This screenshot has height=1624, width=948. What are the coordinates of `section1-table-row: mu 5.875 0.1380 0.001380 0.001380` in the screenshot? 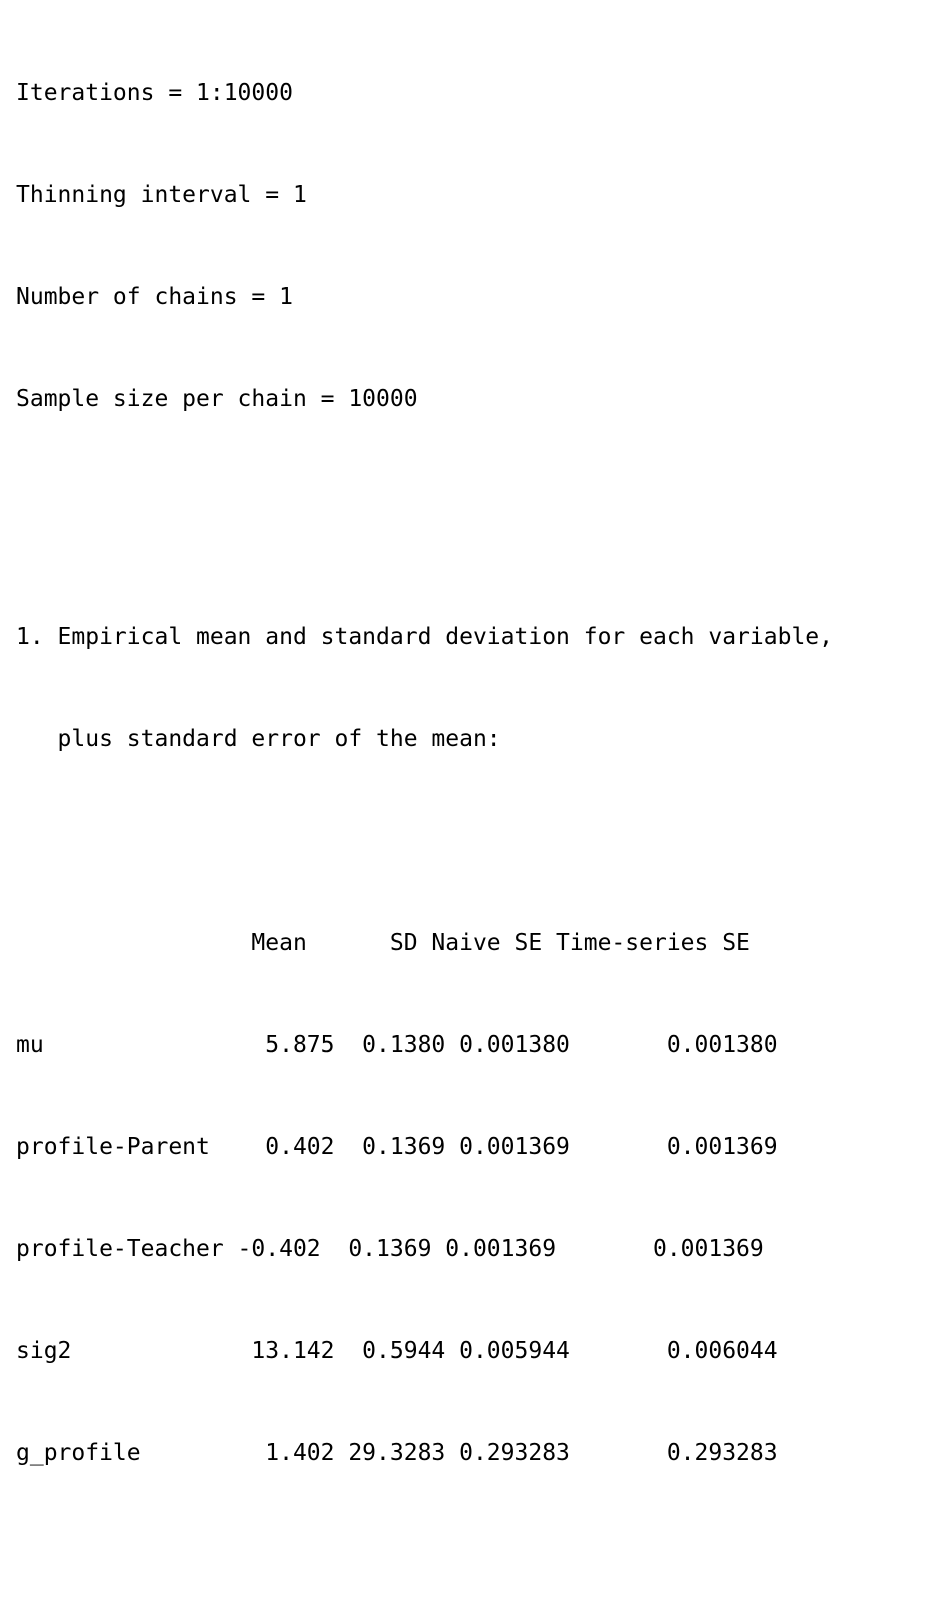 It's located at (397, 1045).